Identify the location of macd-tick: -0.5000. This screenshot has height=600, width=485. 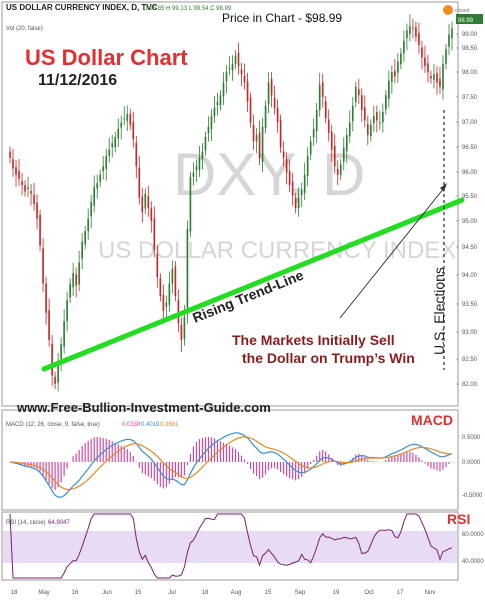
(472, 496).